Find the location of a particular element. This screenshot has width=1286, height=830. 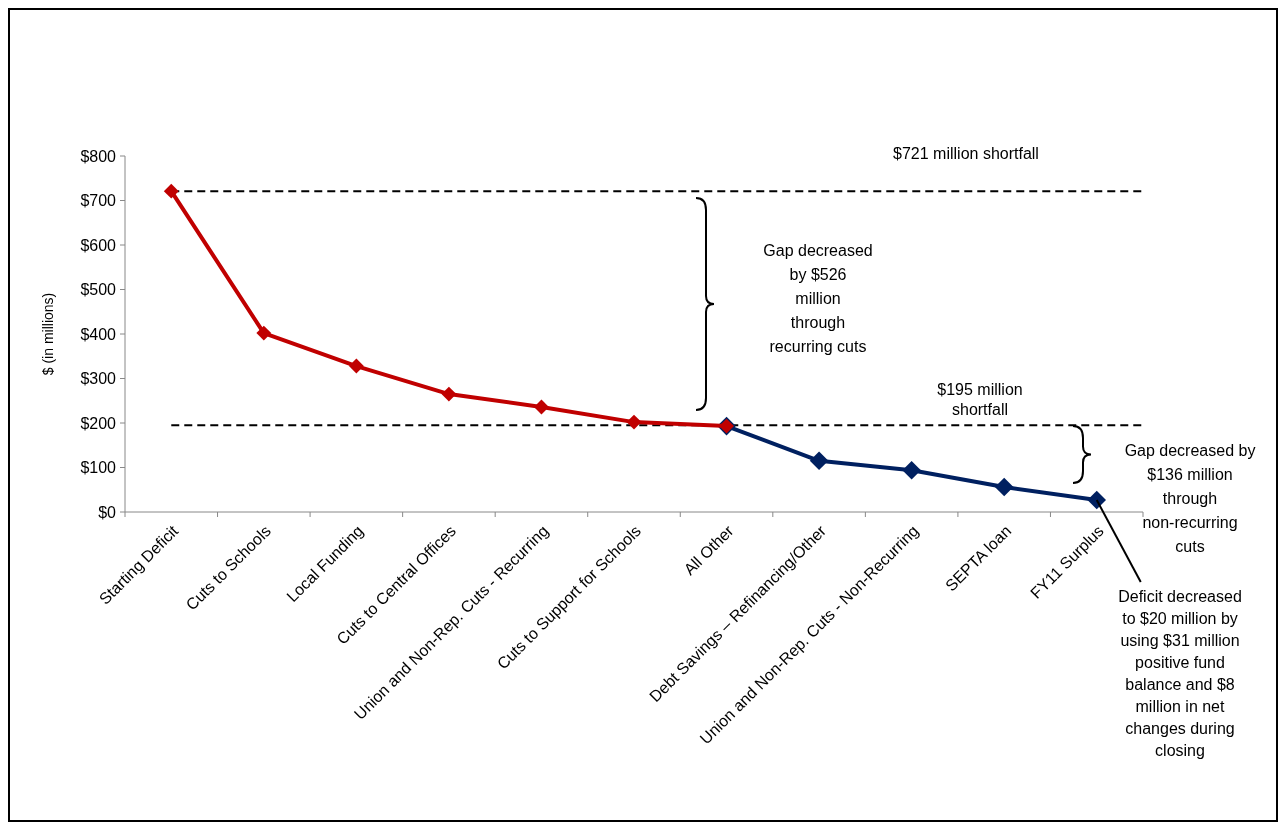

y-tick-label: $700 is located at coordinates (98, 201).